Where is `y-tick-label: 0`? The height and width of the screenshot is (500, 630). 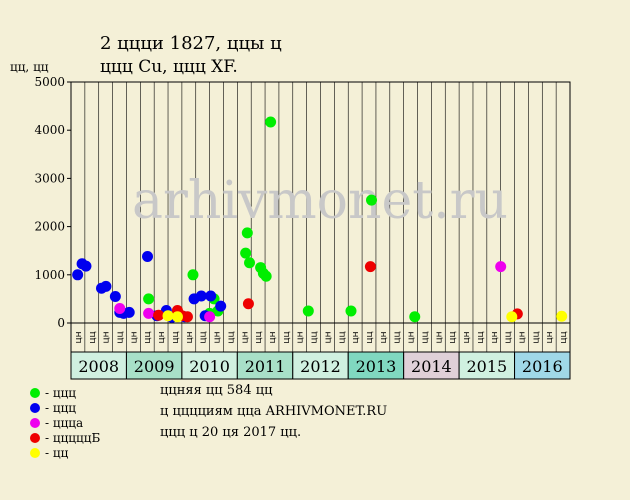
y-tick-label: 0 is located at coordinates (61, 323).